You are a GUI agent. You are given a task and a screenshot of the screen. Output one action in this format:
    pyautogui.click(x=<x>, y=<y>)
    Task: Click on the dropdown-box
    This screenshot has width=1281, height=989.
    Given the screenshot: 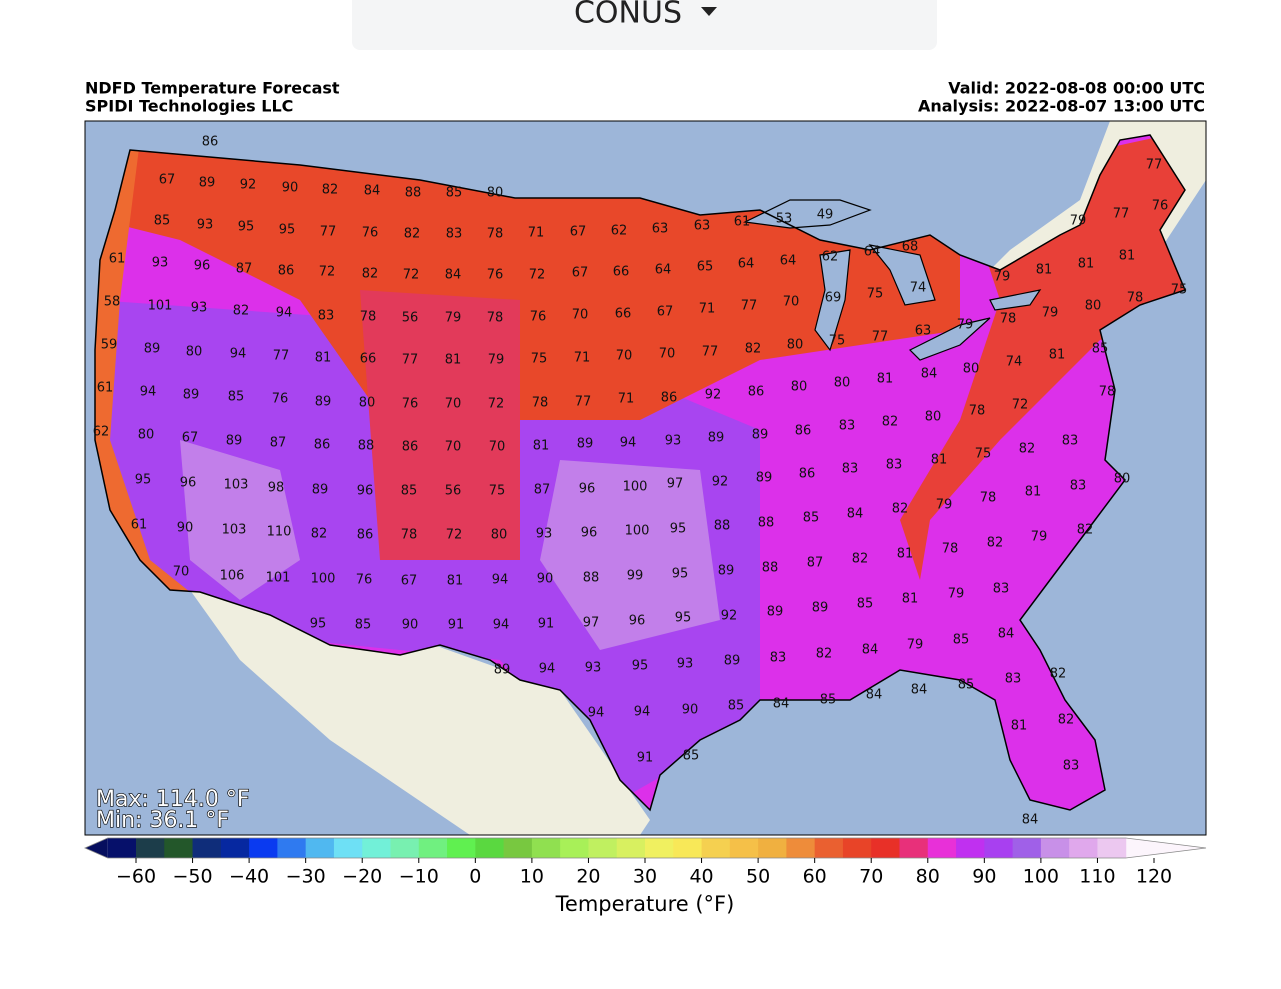 What is the action you would take?
    pyautogui.click(x=644, y=25)
    